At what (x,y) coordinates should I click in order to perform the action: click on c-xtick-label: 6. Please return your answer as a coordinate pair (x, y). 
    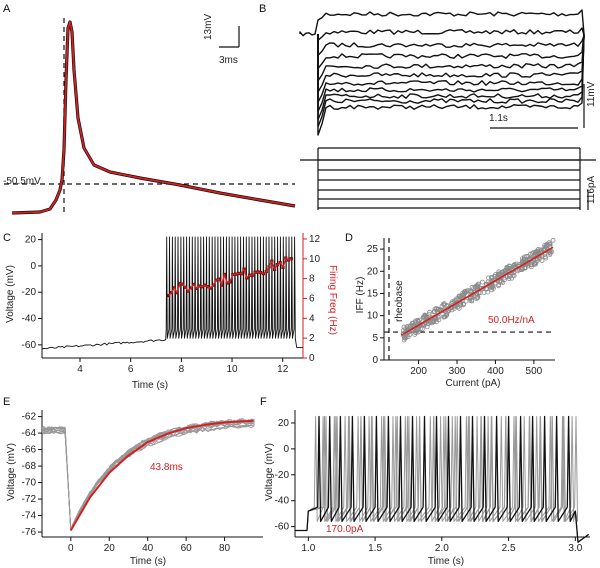
    Looking at the image, I should click on (131, 369).